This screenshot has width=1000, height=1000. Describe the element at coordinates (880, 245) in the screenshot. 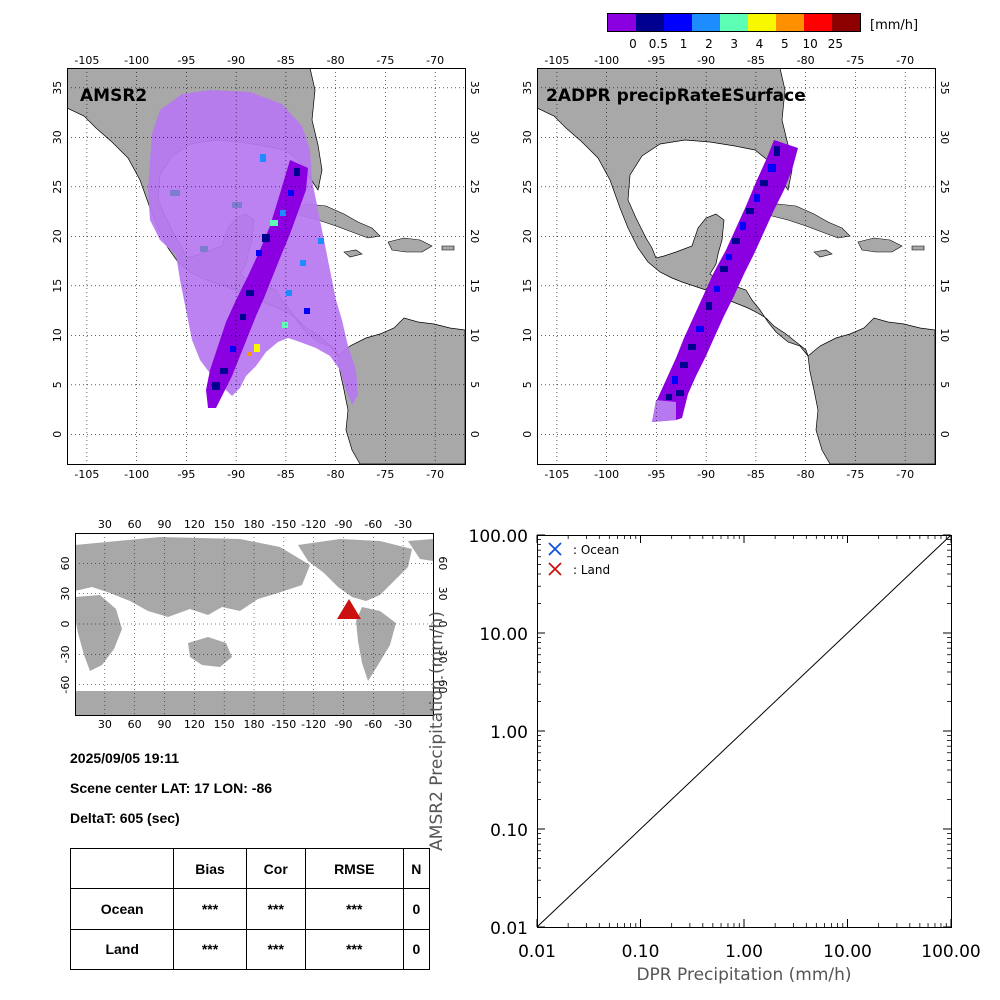

I see `land-hispaniola` at that location.